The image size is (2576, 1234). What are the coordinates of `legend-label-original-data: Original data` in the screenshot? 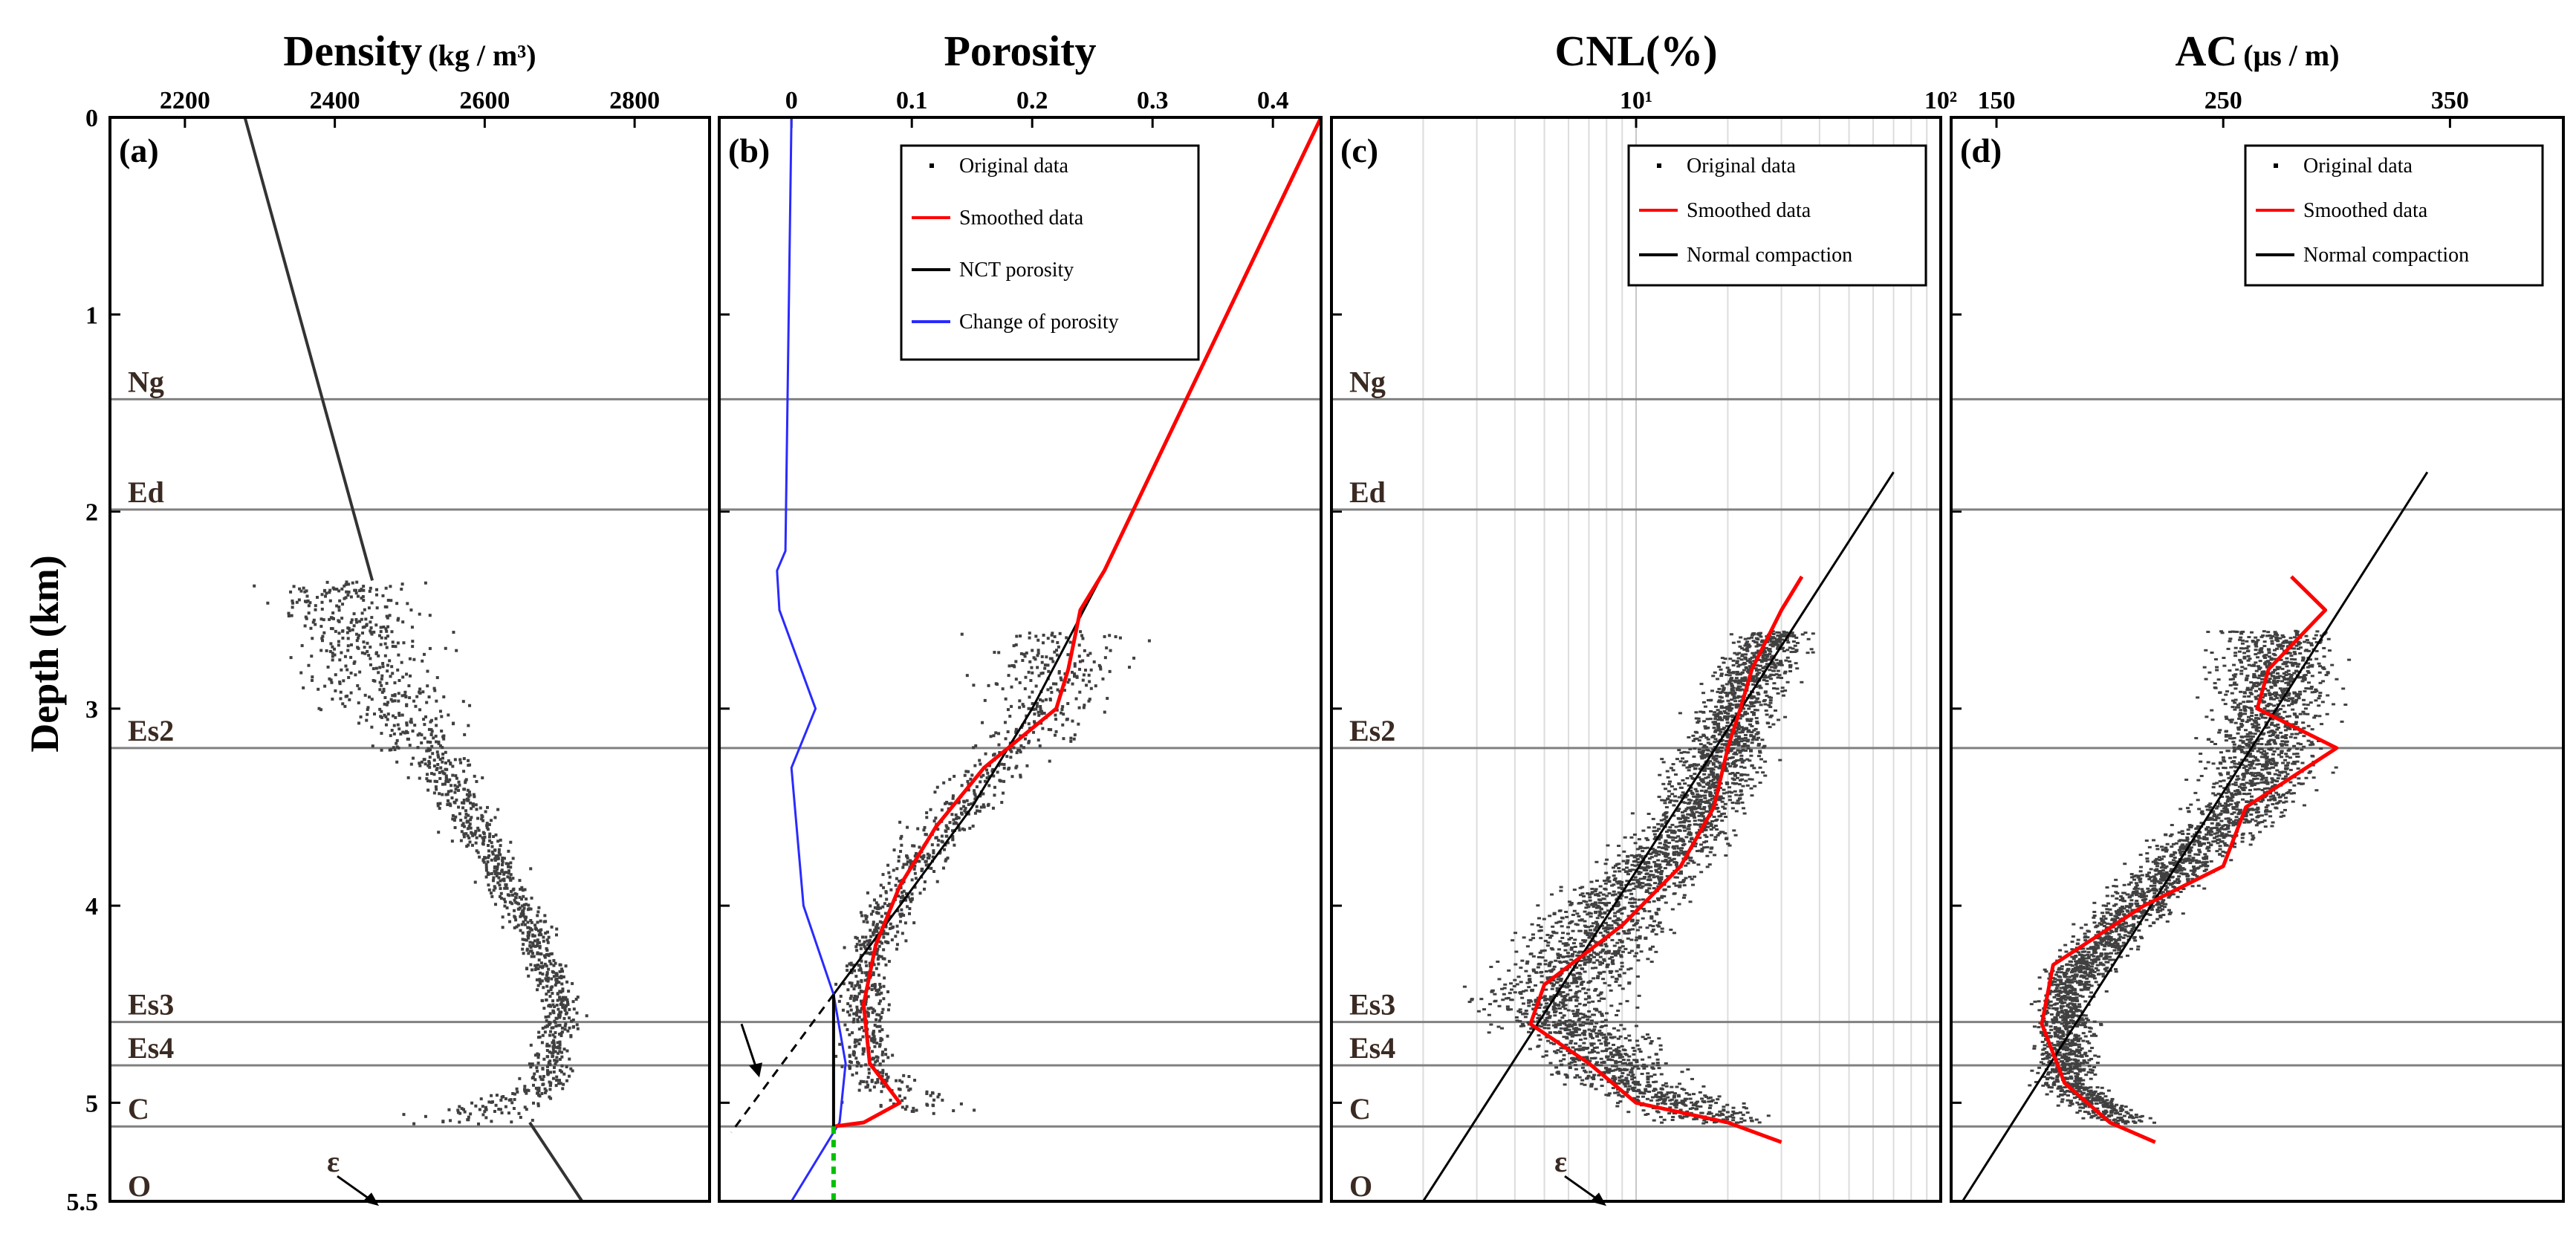 It's located at (1014, 167).